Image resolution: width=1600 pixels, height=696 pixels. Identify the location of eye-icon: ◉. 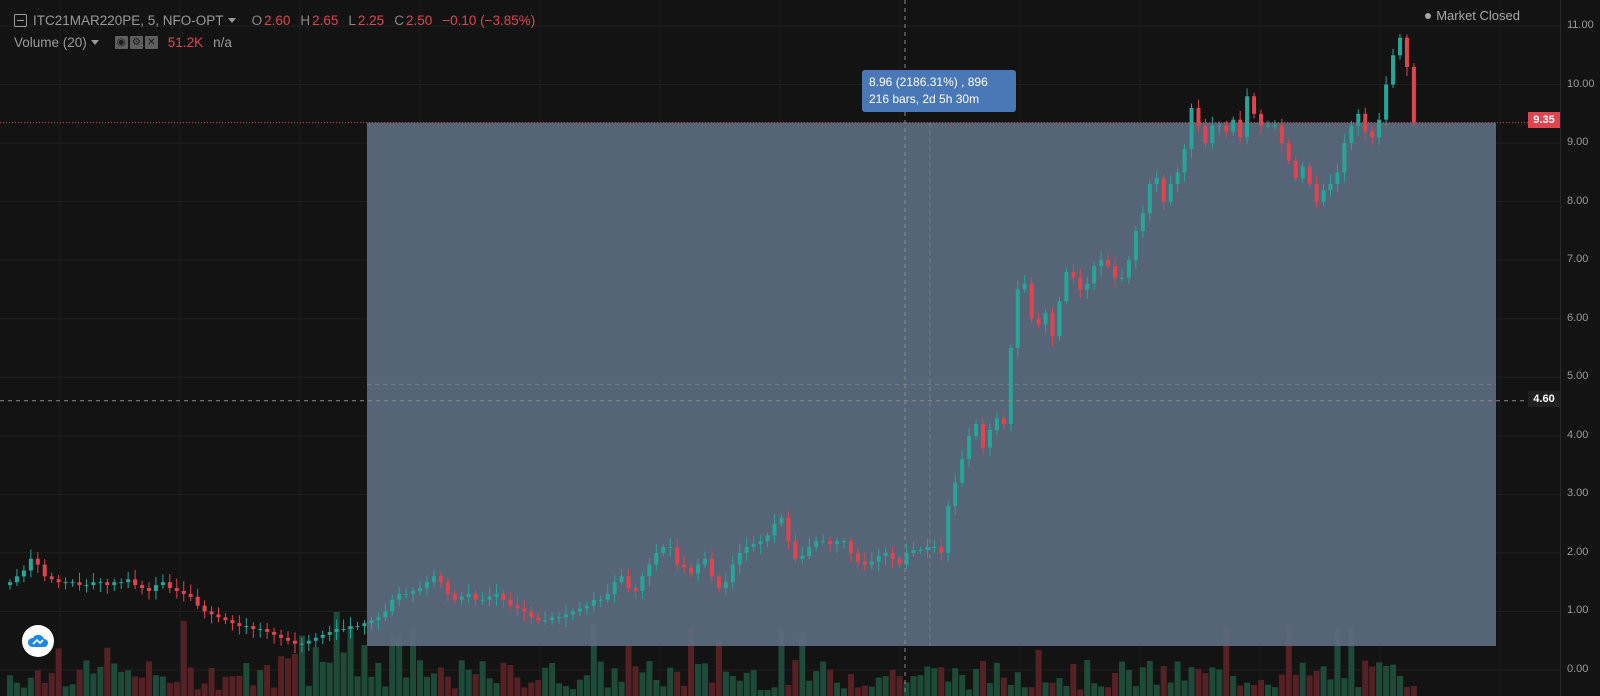
(121, 42).